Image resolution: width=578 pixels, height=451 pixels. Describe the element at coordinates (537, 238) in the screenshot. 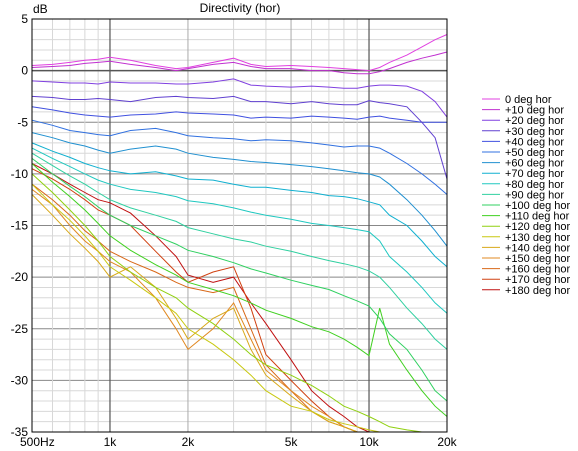

I see `legend-label: +130 deg hor` at that location.